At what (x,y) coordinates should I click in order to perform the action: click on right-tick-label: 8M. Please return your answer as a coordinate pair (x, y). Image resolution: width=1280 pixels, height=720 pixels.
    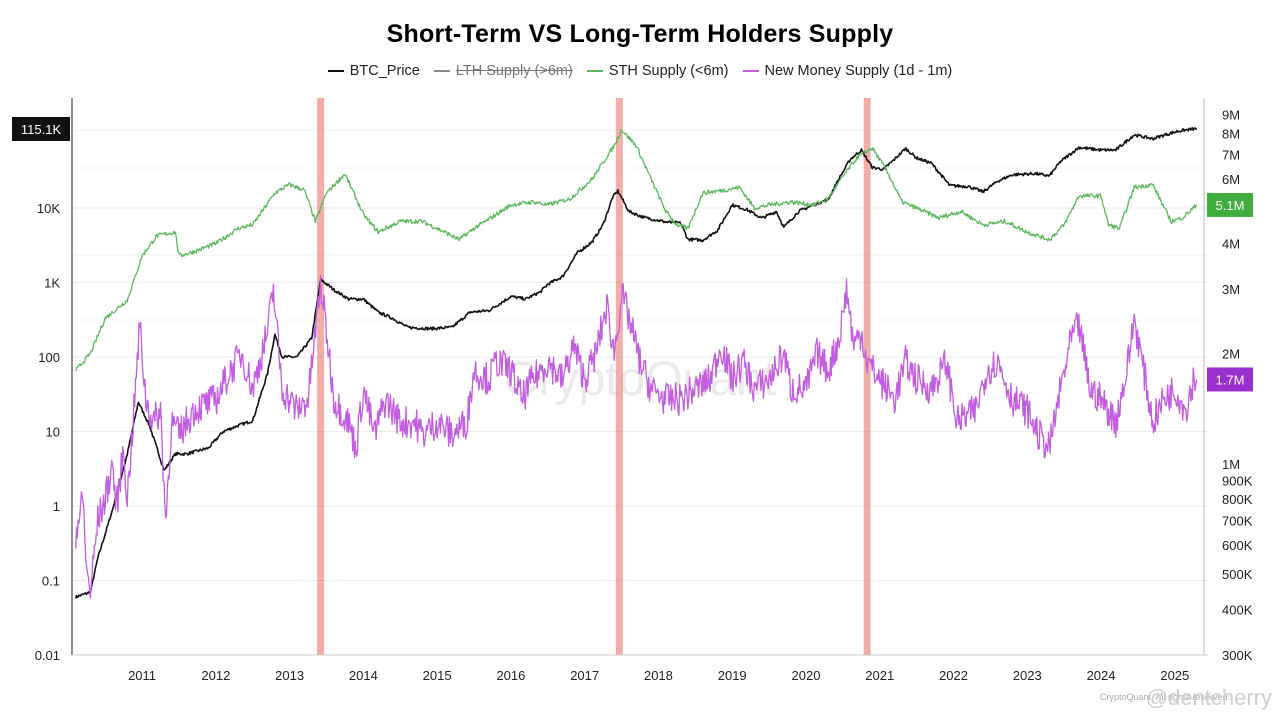
    Looking at the image, I should click on (1231, 133).